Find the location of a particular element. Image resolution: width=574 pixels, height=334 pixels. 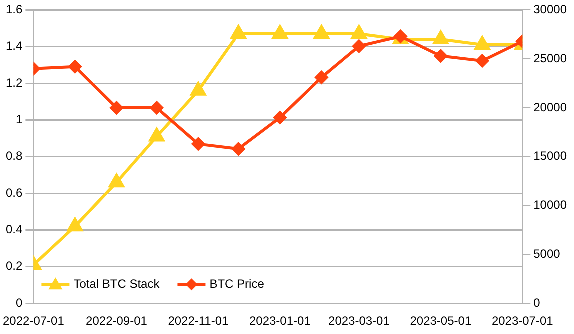

y-tick-label: 0.2 is located at coordinates (15, 266).